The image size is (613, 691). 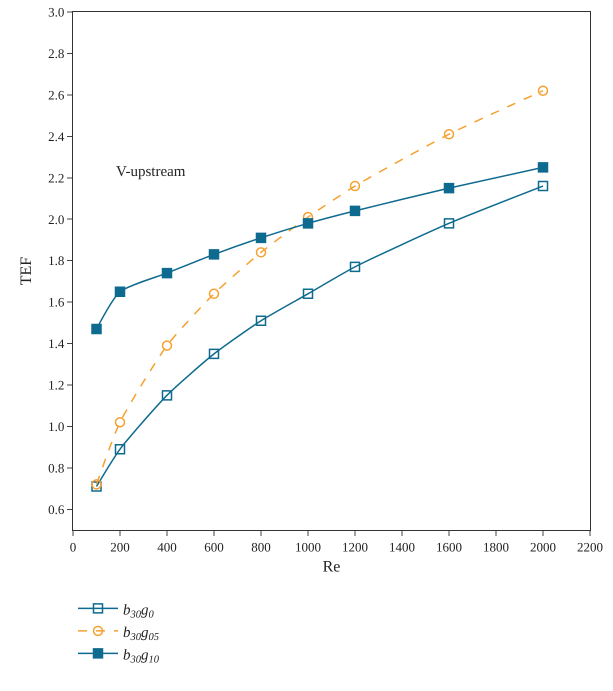 I want to click on y-tick-label: 2.8, so click(x=56, y=53).